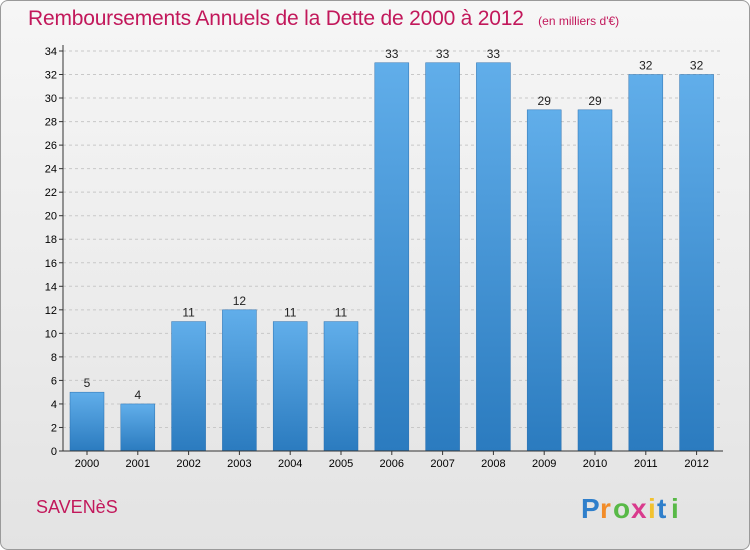 The height and width of the screenshot is (550, 750). What do you see at coordinates (493, 464) in the screenshot?
I see `x-axis-category-label: 2008` at bounding box center [493, 464].